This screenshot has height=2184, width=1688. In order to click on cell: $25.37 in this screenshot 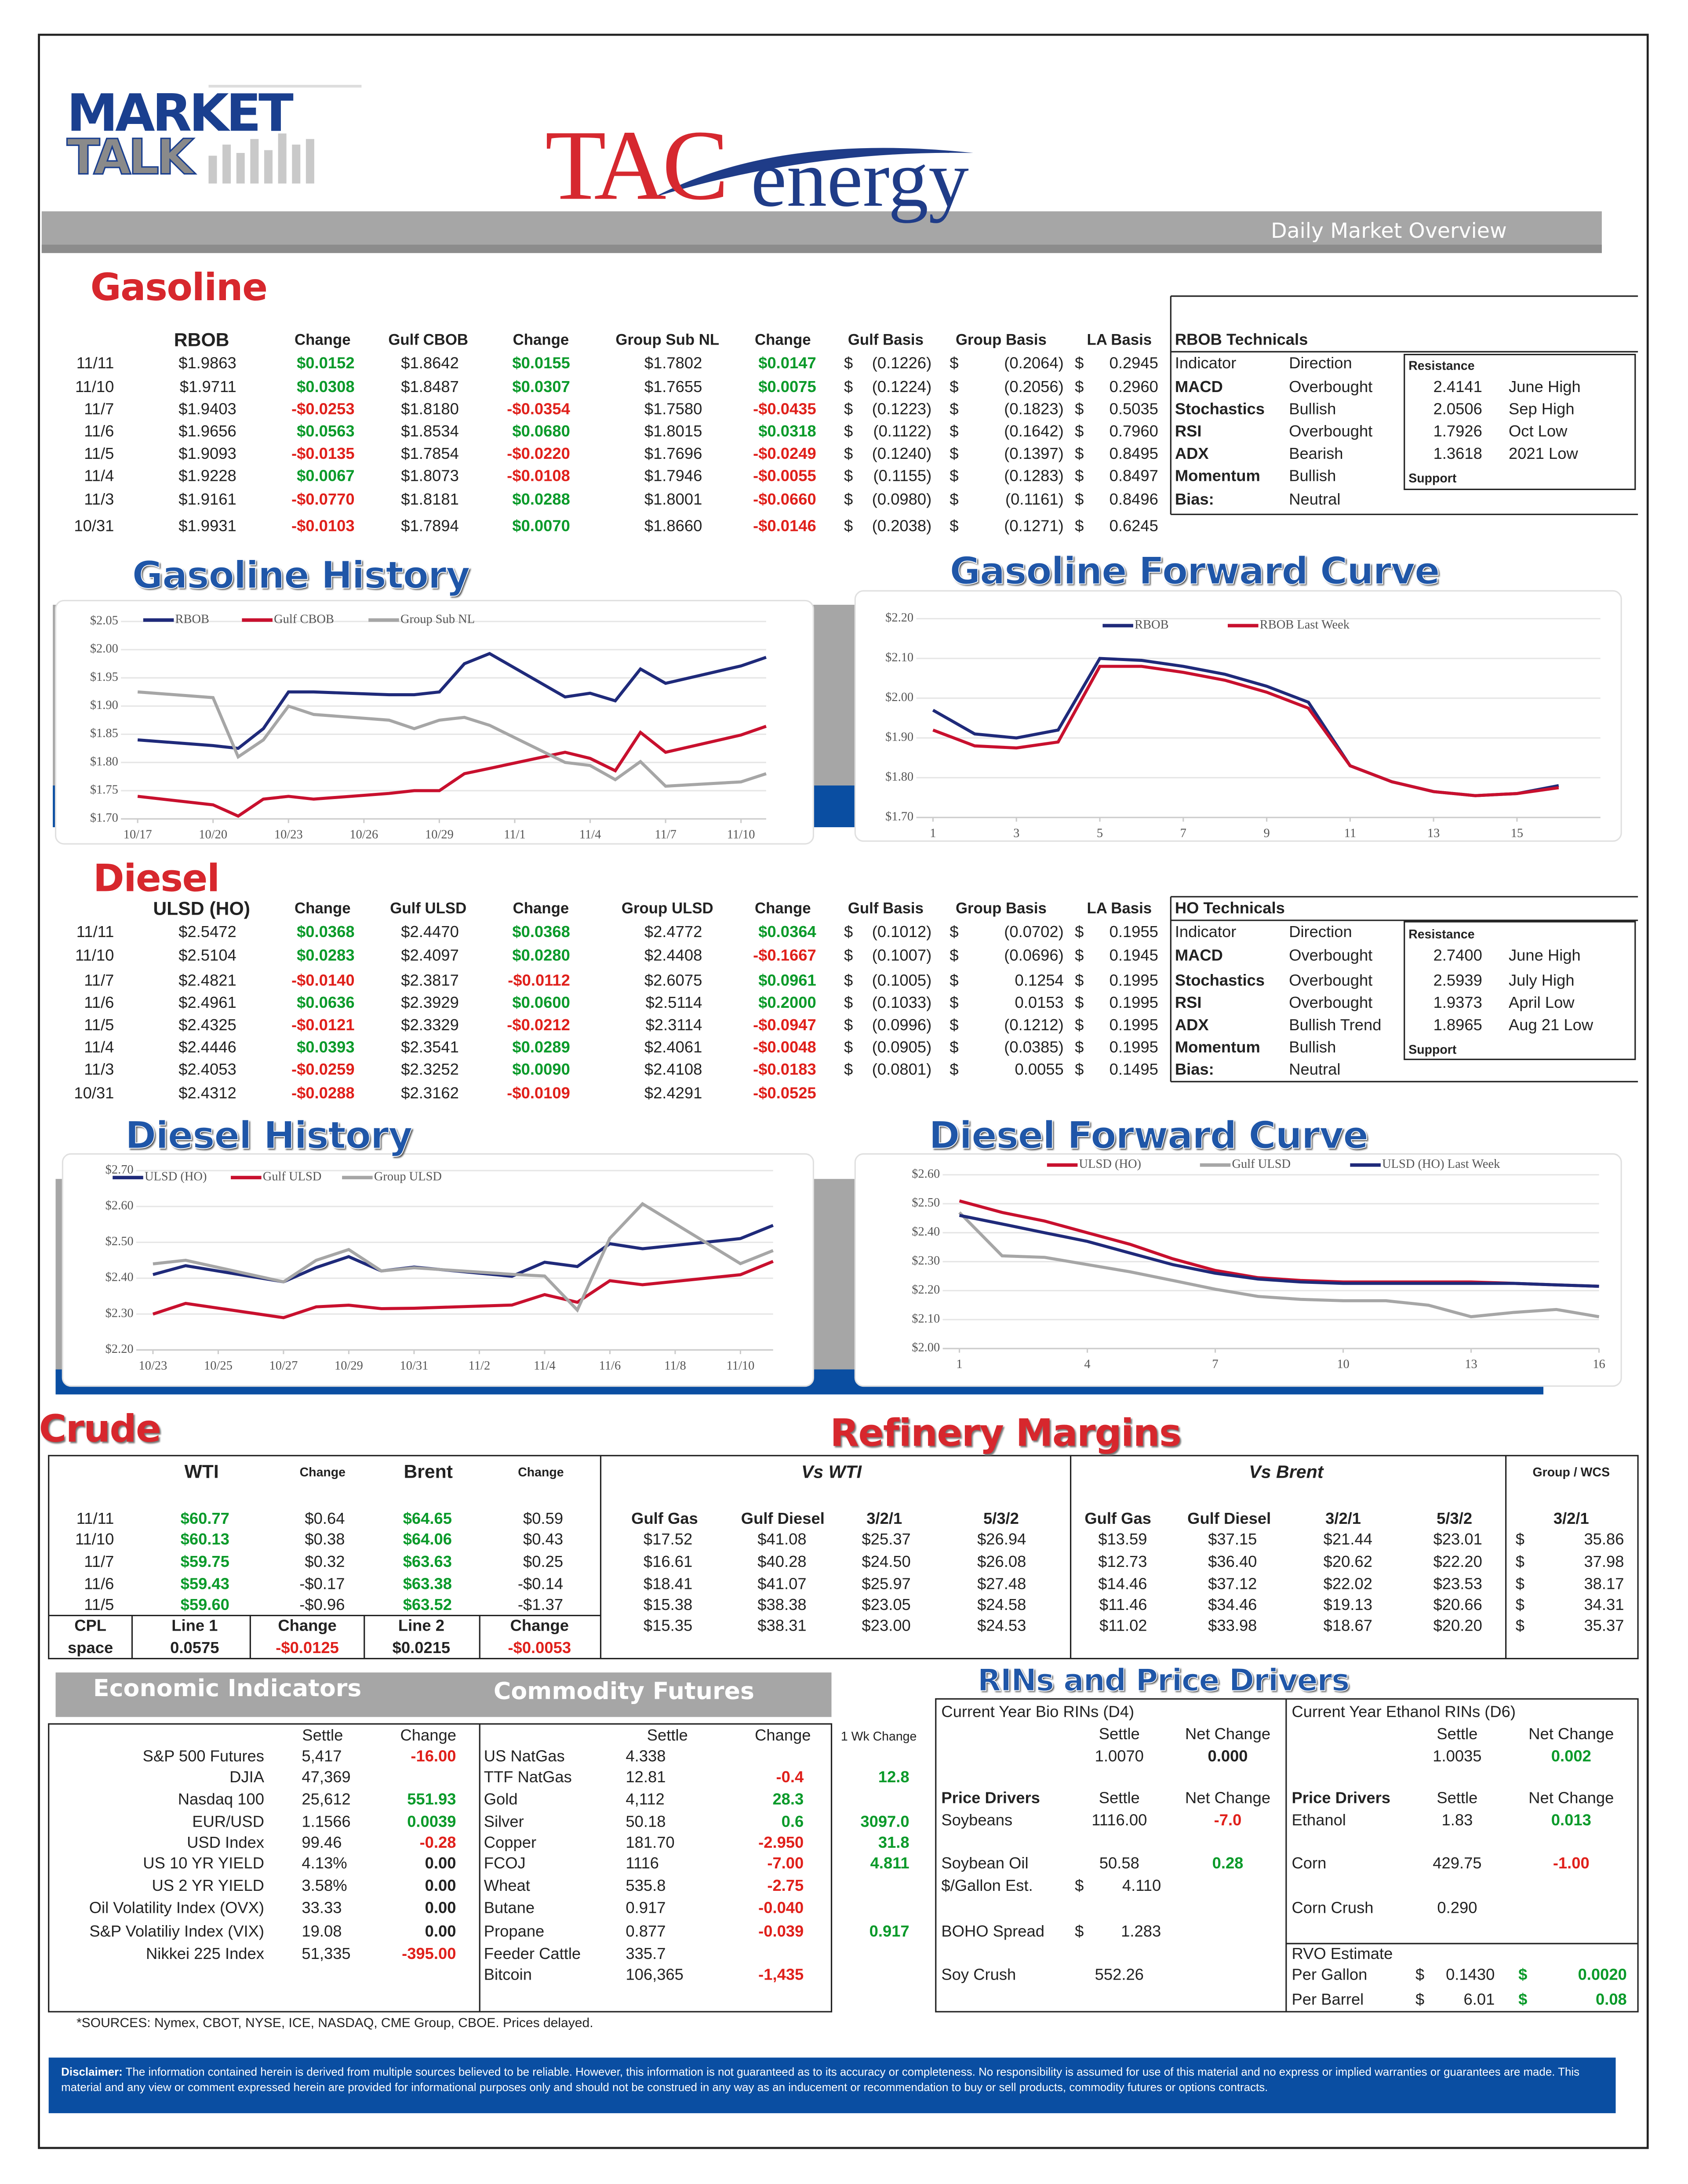, I will do `click(886, 1540)`.